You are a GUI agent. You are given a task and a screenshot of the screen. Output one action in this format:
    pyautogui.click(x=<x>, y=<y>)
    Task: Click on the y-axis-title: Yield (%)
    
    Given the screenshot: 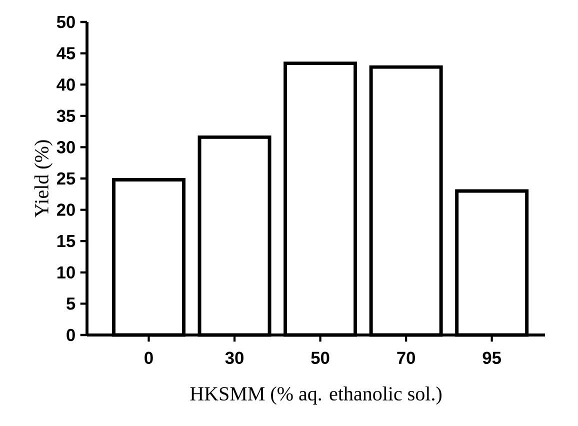 What is the action you would take?
    pyautogui.click(x=43, y=179)
    